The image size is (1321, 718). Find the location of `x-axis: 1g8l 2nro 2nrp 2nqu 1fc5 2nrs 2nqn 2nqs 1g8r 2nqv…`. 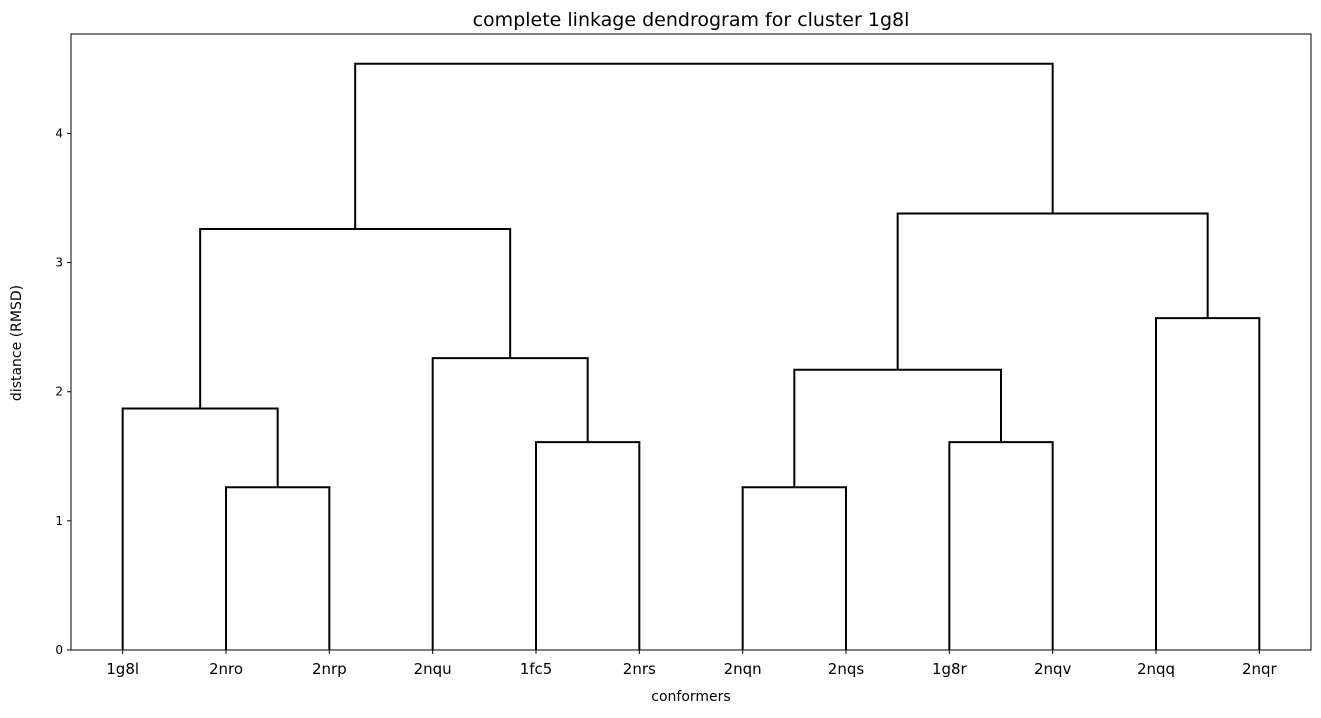

x-axis: 1g8l 2nro 2nrp 2nqu 1fc5 2nrs 2nqn 2nqs 1g8r 2nqv… is located at coordinates (692, 664).